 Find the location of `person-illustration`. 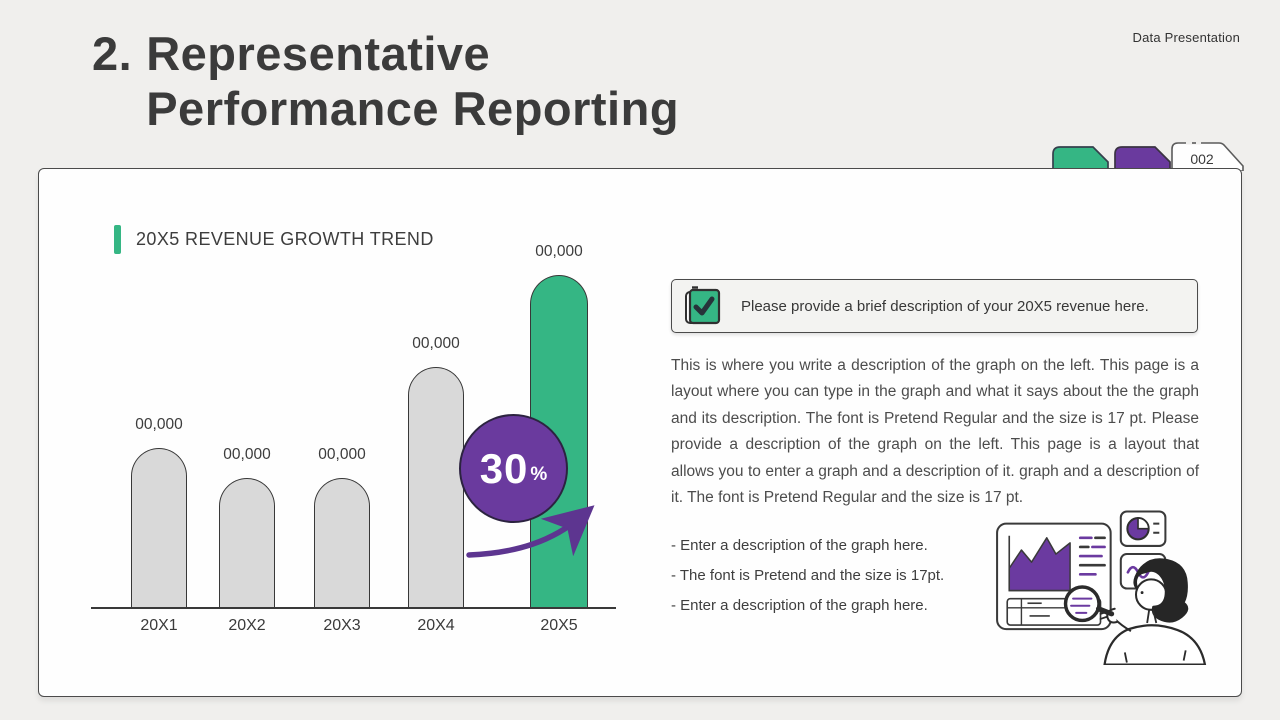

person-illustration is located at coordinates (1153, 611).